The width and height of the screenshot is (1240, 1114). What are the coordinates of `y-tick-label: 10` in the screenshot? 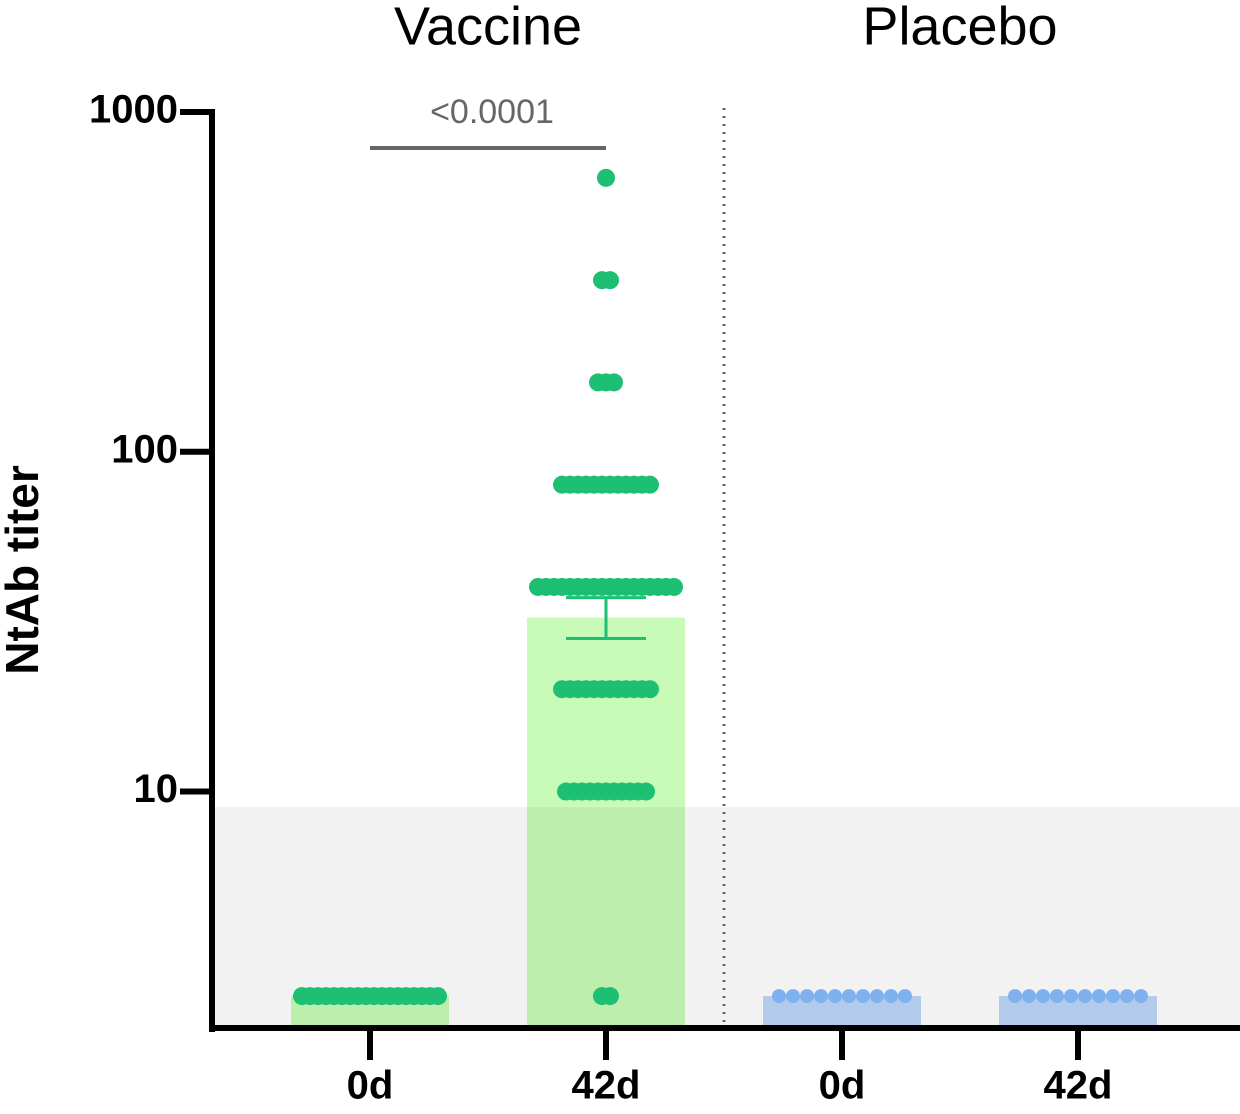 It's located at (156, 789).